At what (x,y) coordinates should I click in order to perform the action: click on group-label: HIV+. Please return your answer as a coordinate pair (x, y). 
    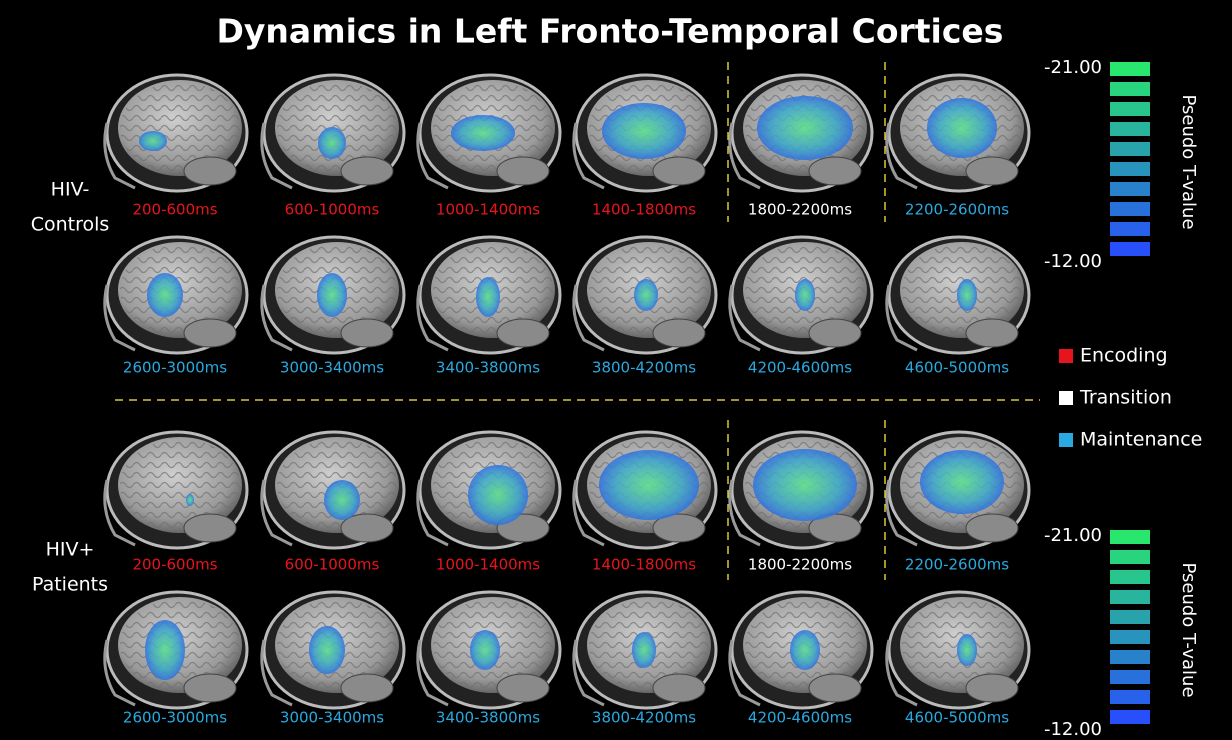
    Looking at the image, I should click on (70, 550).